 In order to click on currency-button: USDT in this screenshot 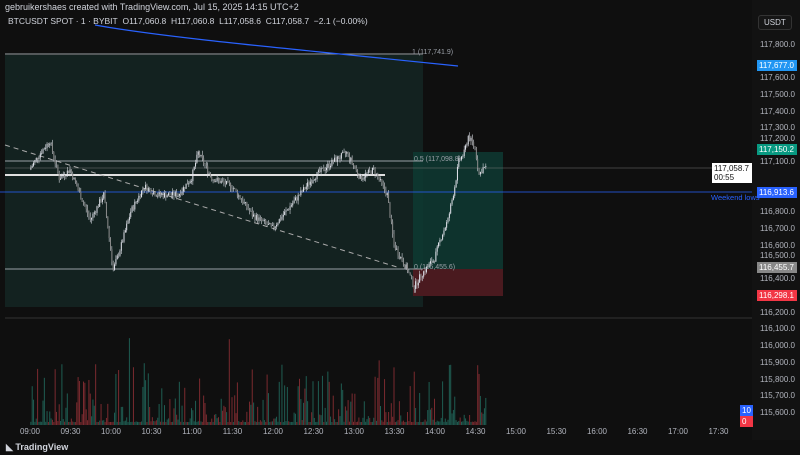, I will do `click(775, 22)`.